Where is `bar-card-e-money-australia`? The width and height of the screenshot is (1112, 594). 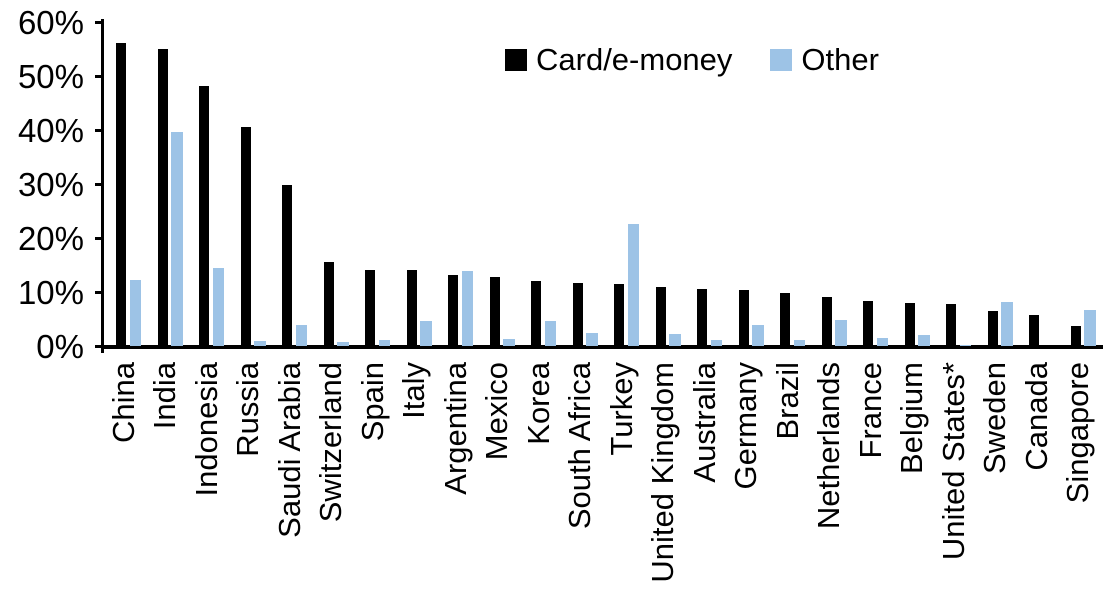
bar-card-e-money-australia is located at coordinates (702, 317).